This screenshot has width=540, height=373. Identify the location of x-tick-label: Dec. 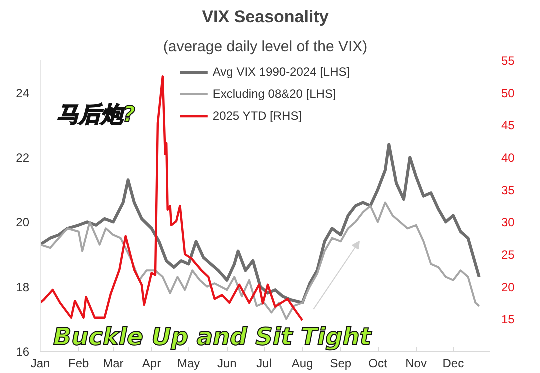
(453, 363).